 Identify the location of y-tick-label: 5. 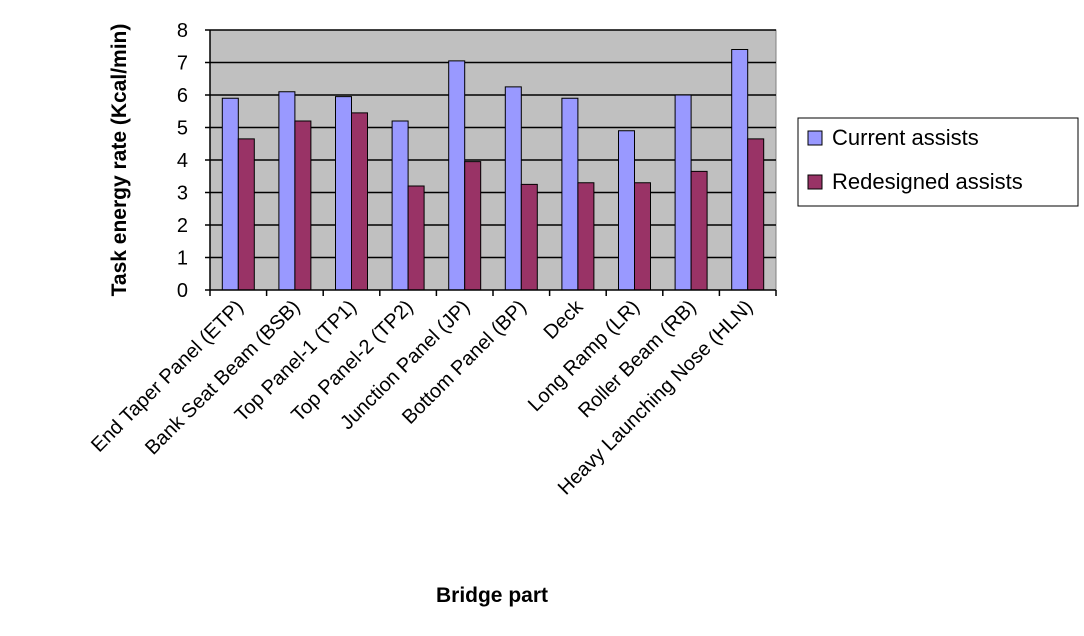
(182, 129).